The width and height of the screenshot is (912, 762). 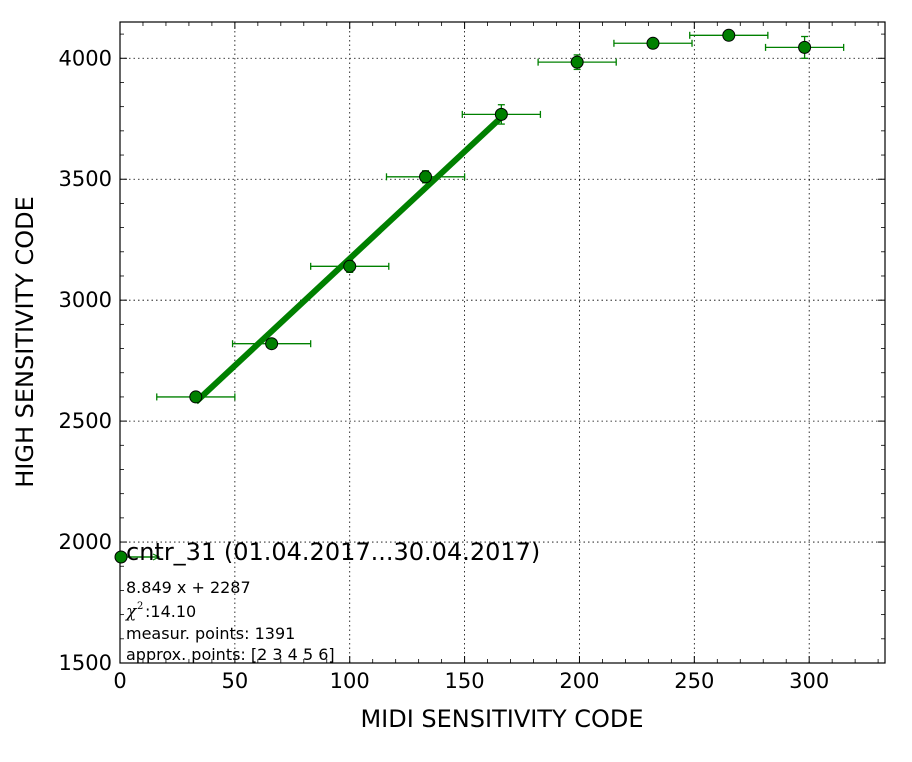 I want to click on fit-equation: 8.849 x + 2287, so click(x=188, y=587).